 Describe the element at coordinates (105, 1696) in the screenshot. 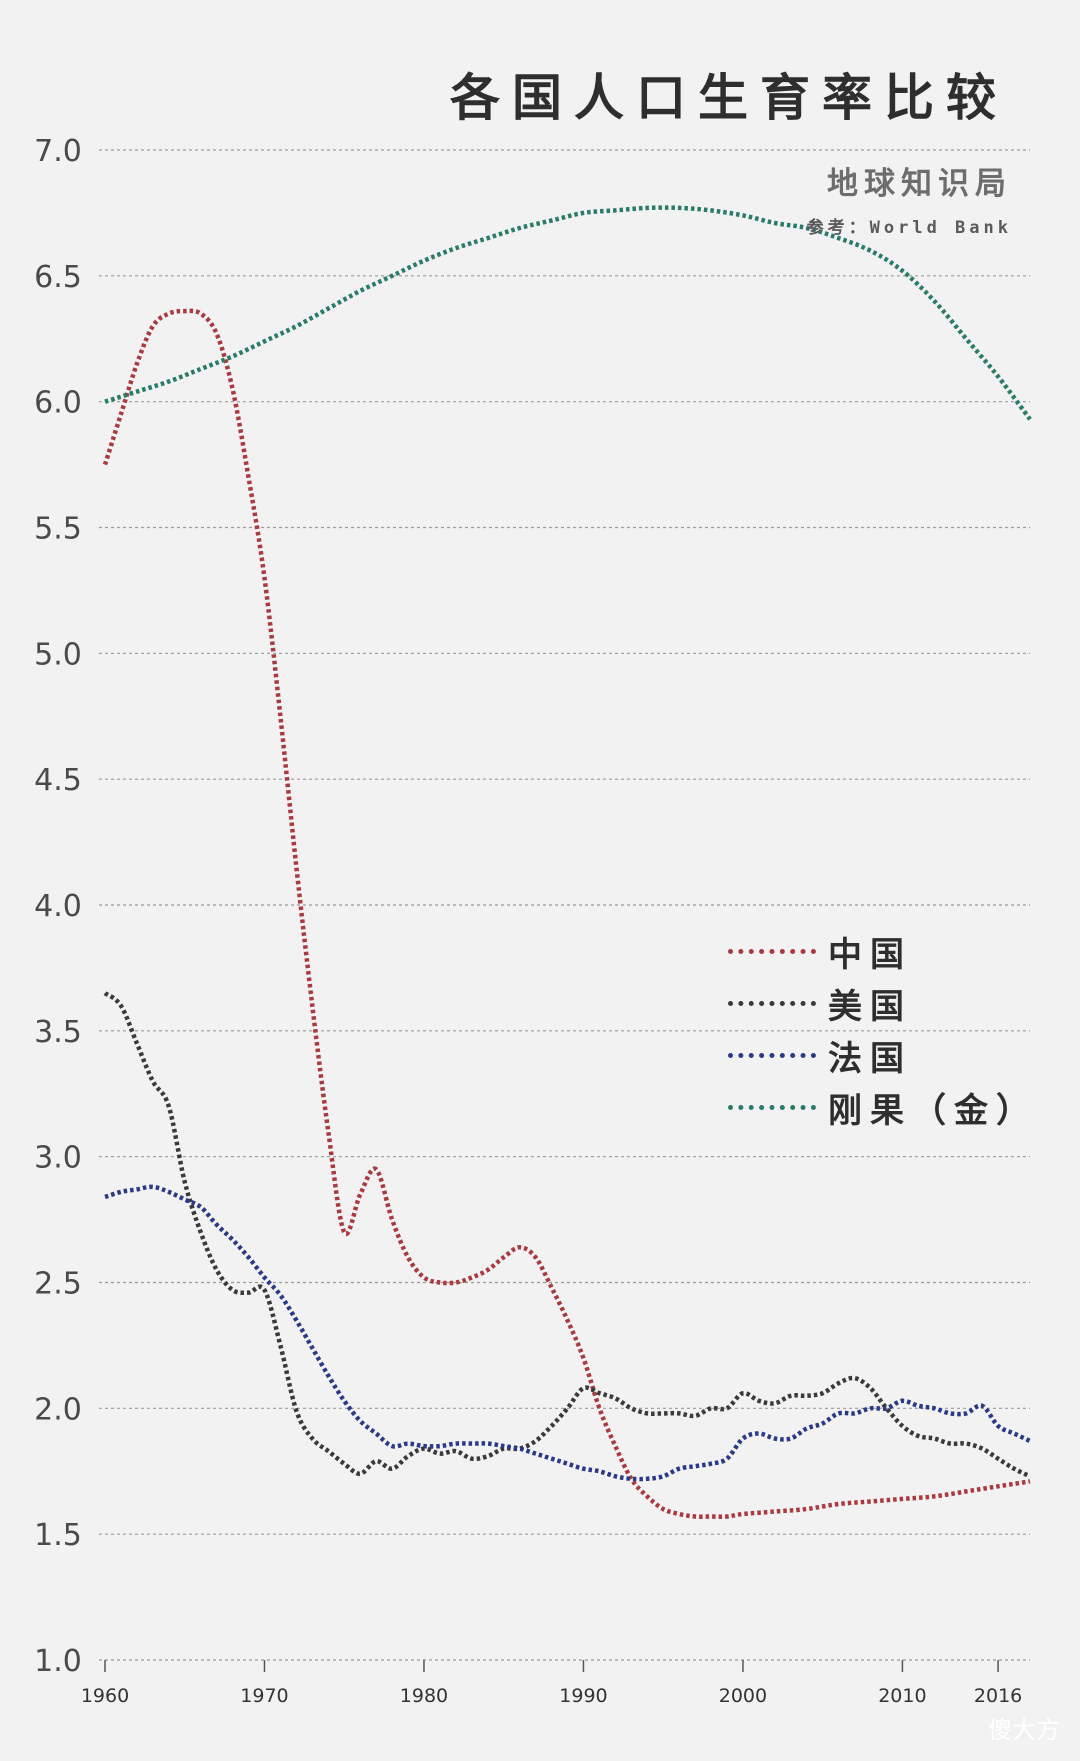

I see `x-tick-label: 1960` at that location.